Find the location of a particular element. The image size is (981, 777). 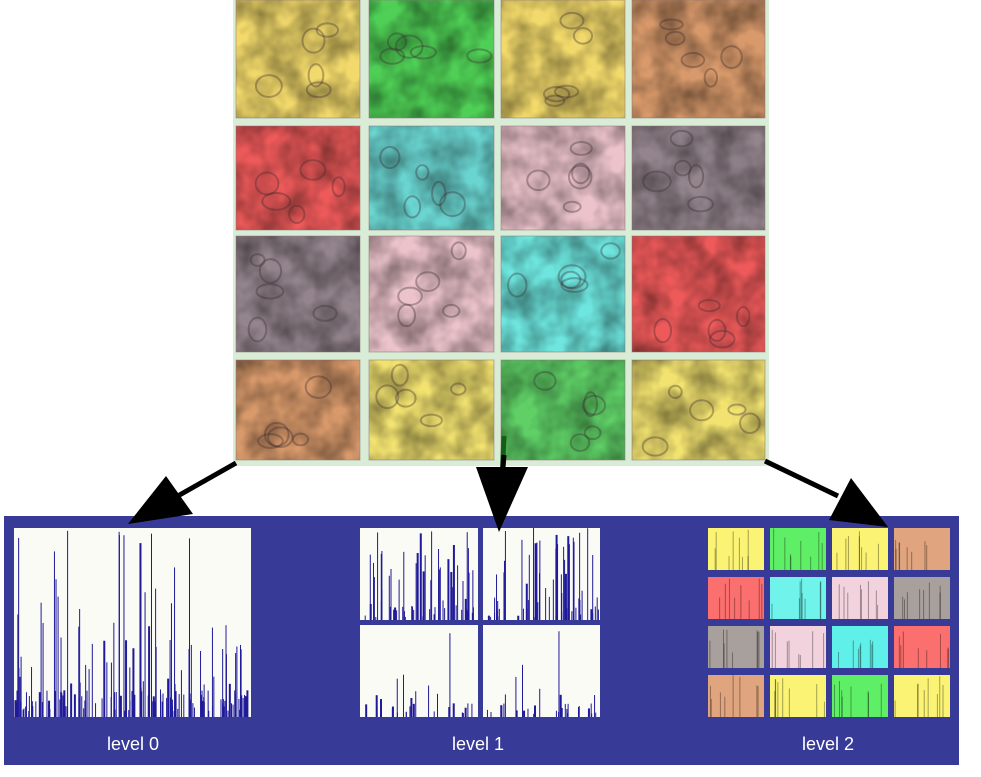

arrows is located at coordinates (508, 483).